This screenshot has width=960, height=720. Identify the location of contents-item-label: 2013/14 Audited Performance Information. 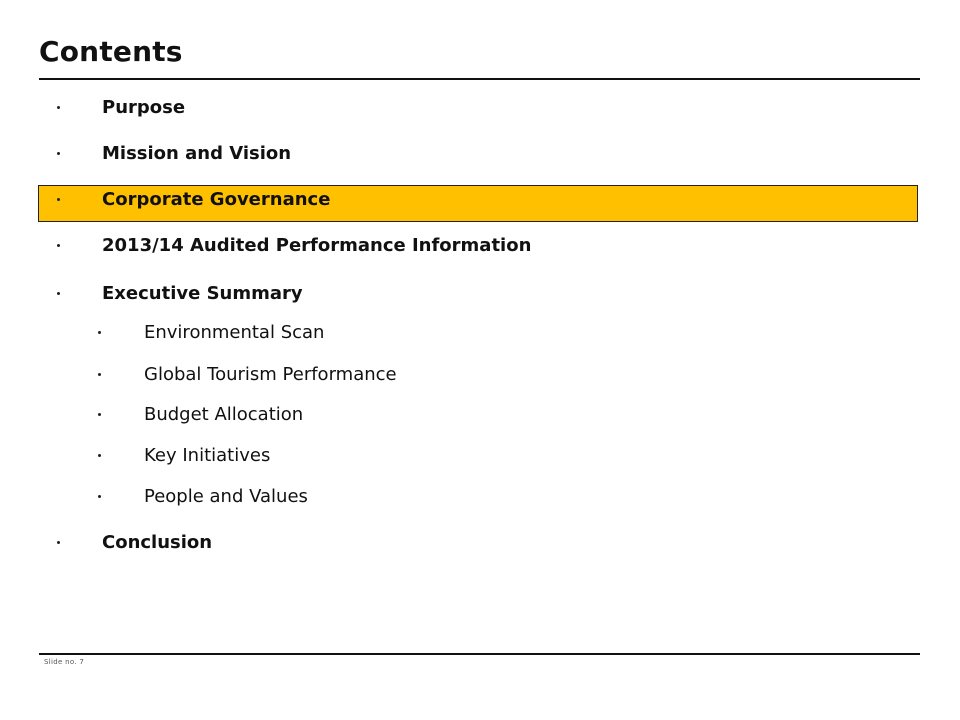
(317, 245).